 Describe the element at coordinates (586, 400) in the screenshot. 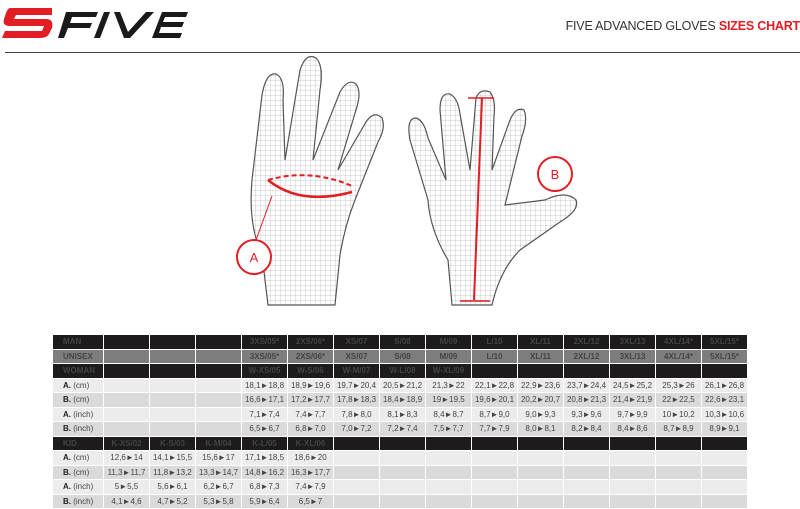

I see `table-cell: 20,8►21,3` at that location.